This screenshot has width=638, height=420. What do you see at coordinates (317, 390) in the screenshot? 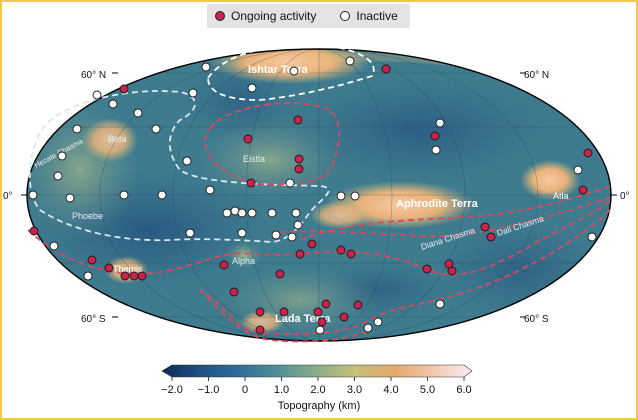
I see `colorbar-tick-label: 2.0` at bounding box center [317, 390].